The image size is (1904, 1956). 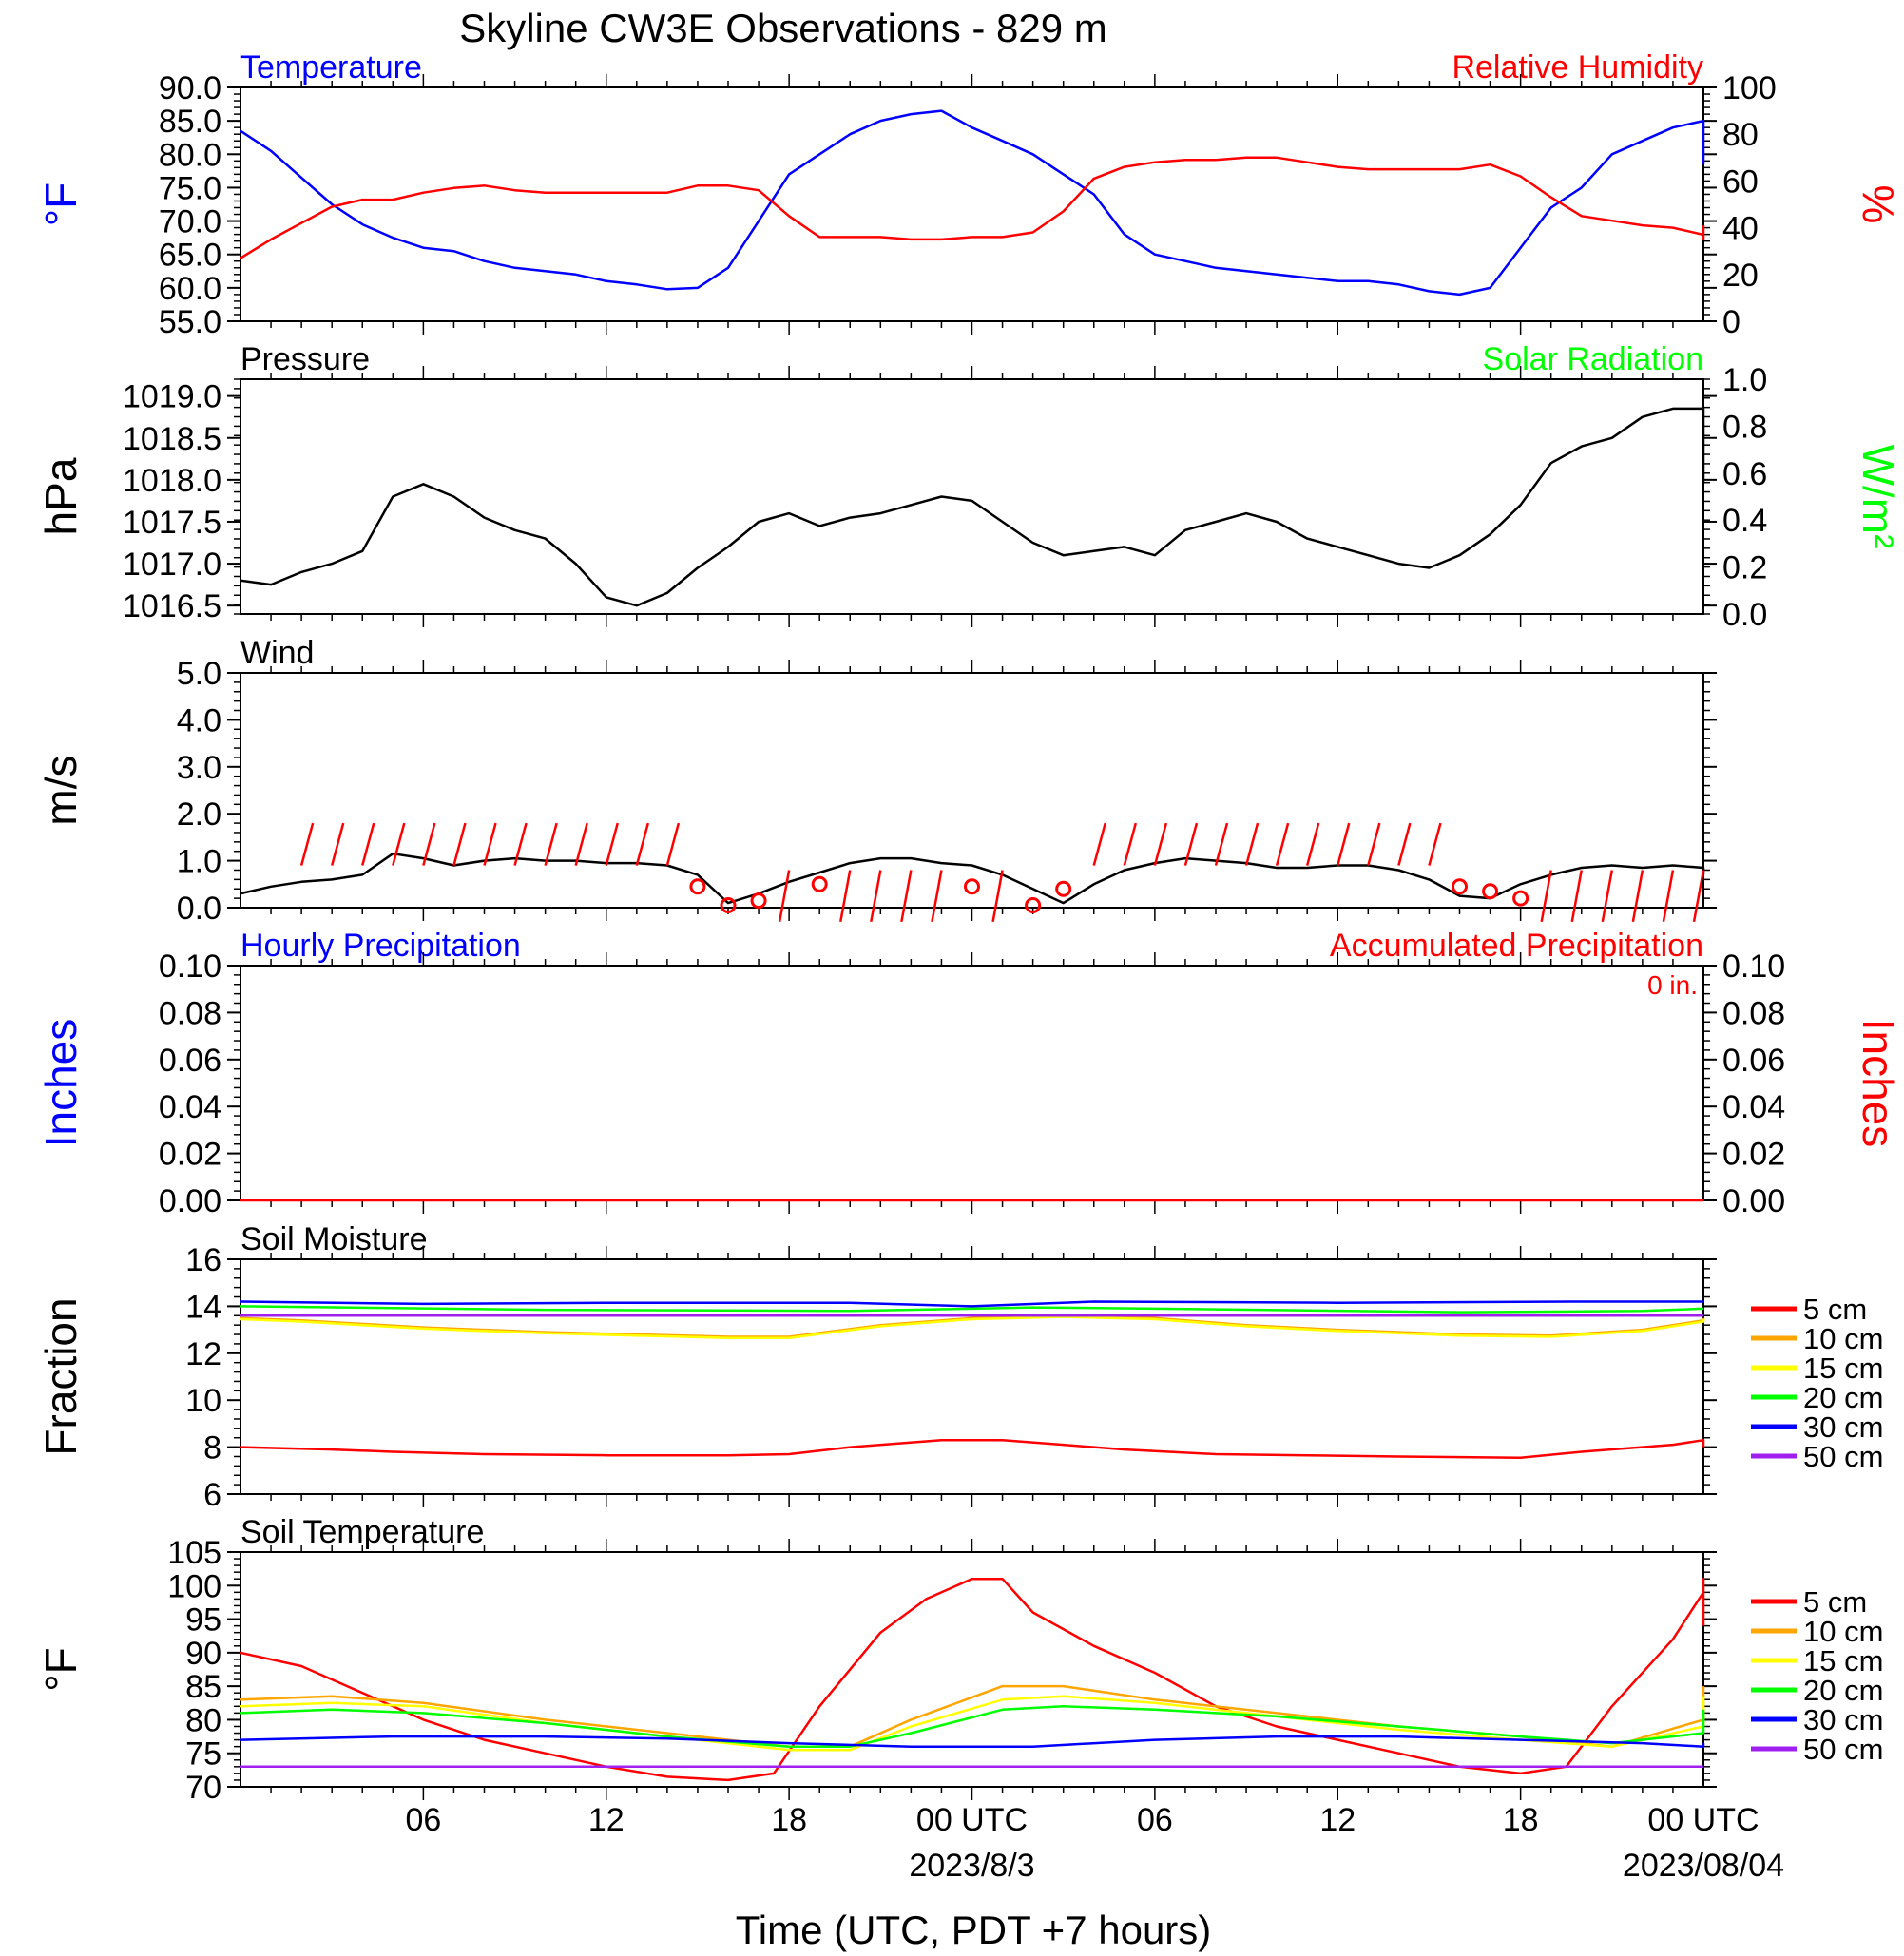 I want to click on y-tick-label-left: 0.00, so click(x=190, y=1201).